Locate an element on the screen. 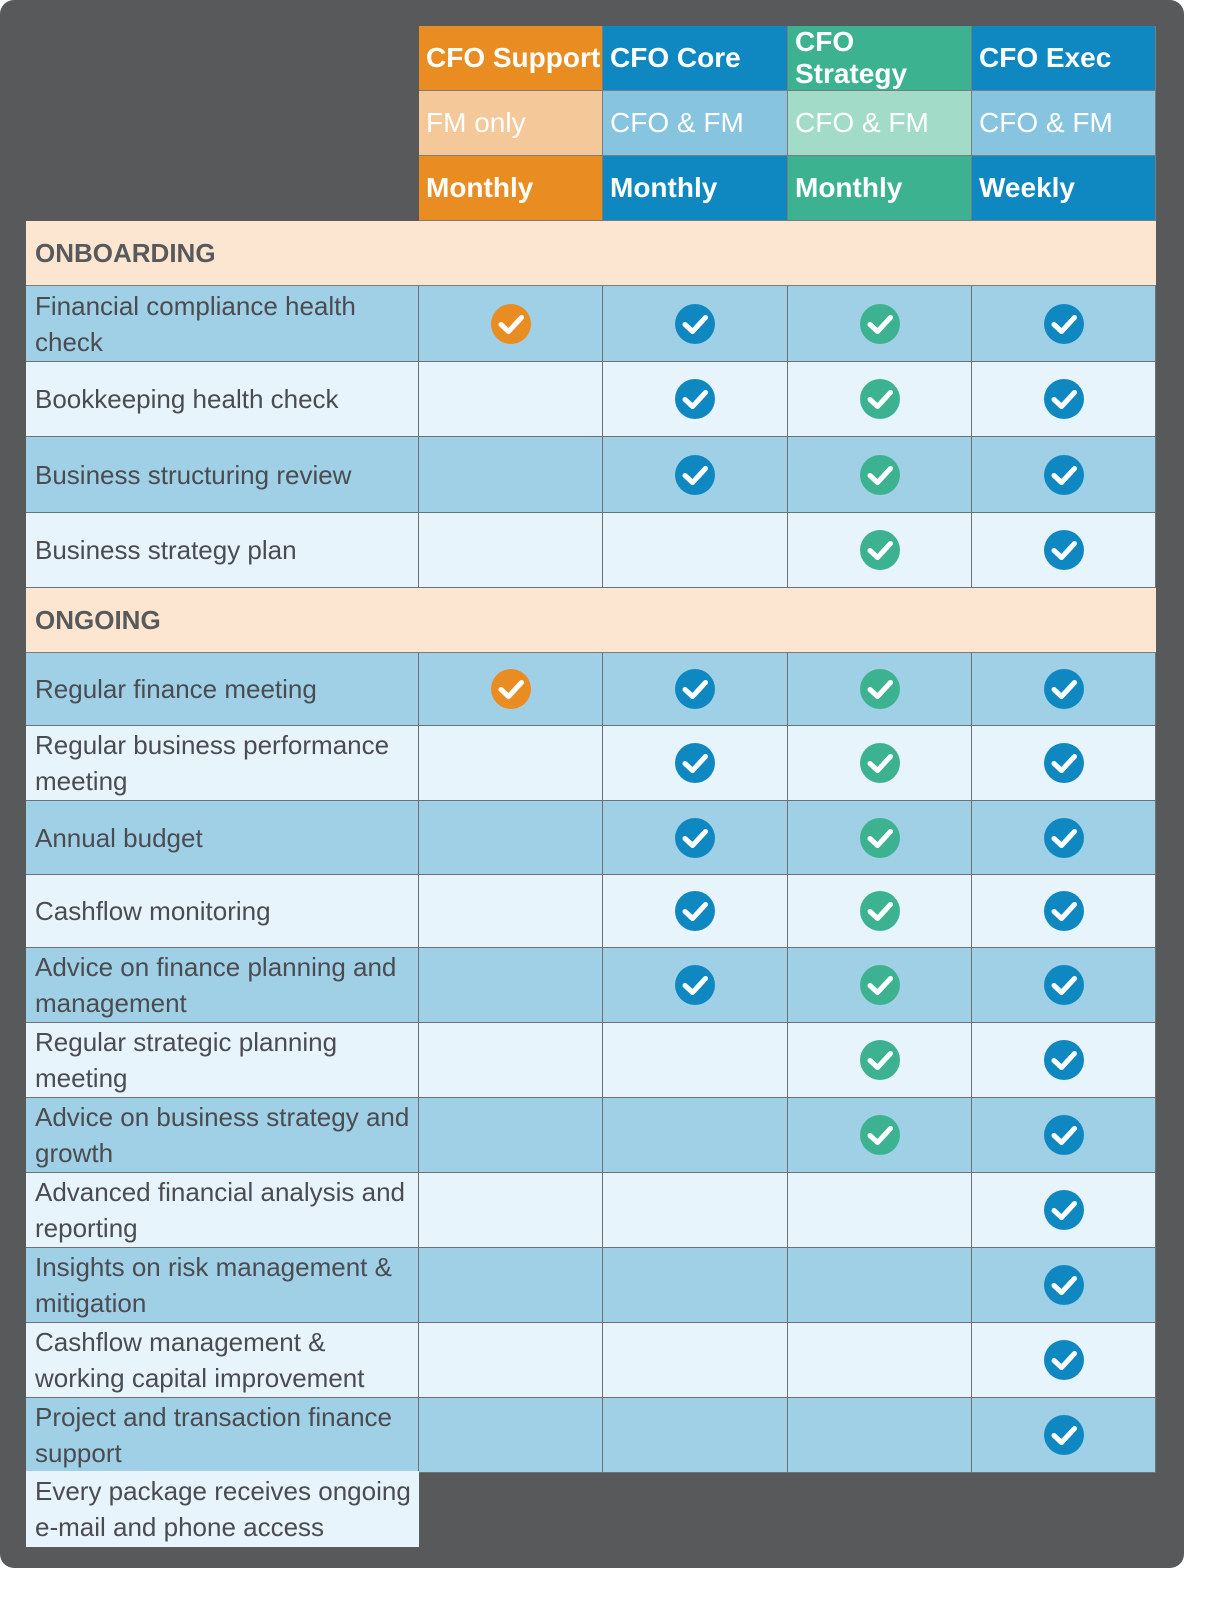  tier-name-header: CFO Exec is located at coordinates (1064, 58).